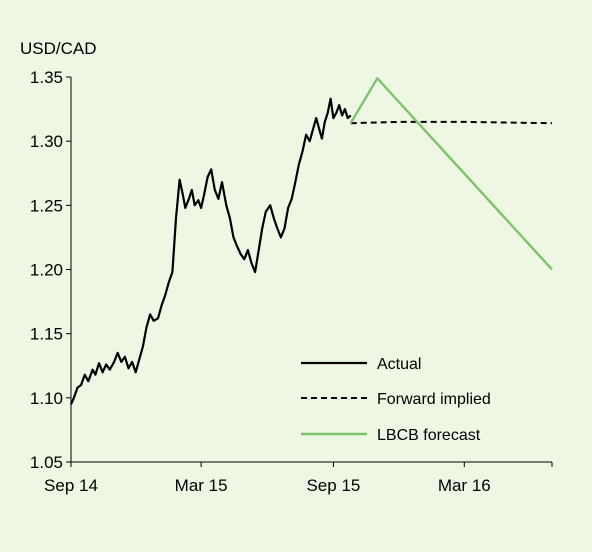 The height and width of the screenshot is (552, 592). What do you see at coordinates (464, 485) in the screenshot?
I see `x-tick-label: Mar 16` at bounding box center [464, 485].